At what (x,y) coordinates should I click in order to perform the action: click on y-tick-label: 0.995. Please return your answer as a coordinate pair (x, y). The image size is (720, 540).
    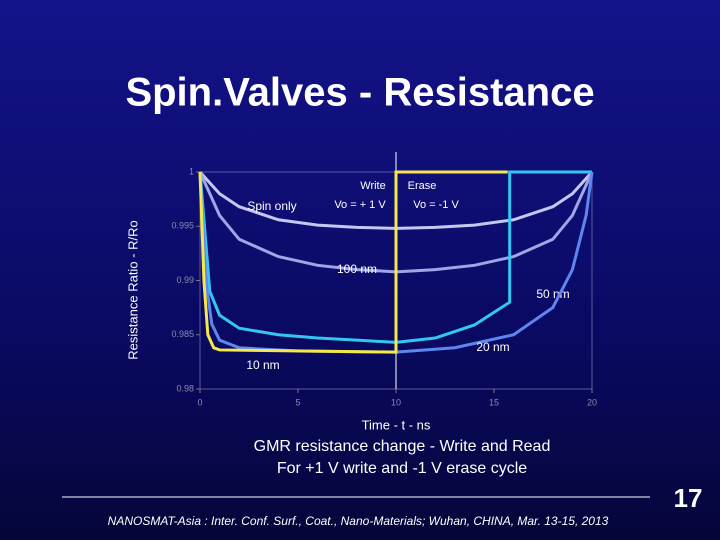
    Looking at the image, I should click on (182, 226).